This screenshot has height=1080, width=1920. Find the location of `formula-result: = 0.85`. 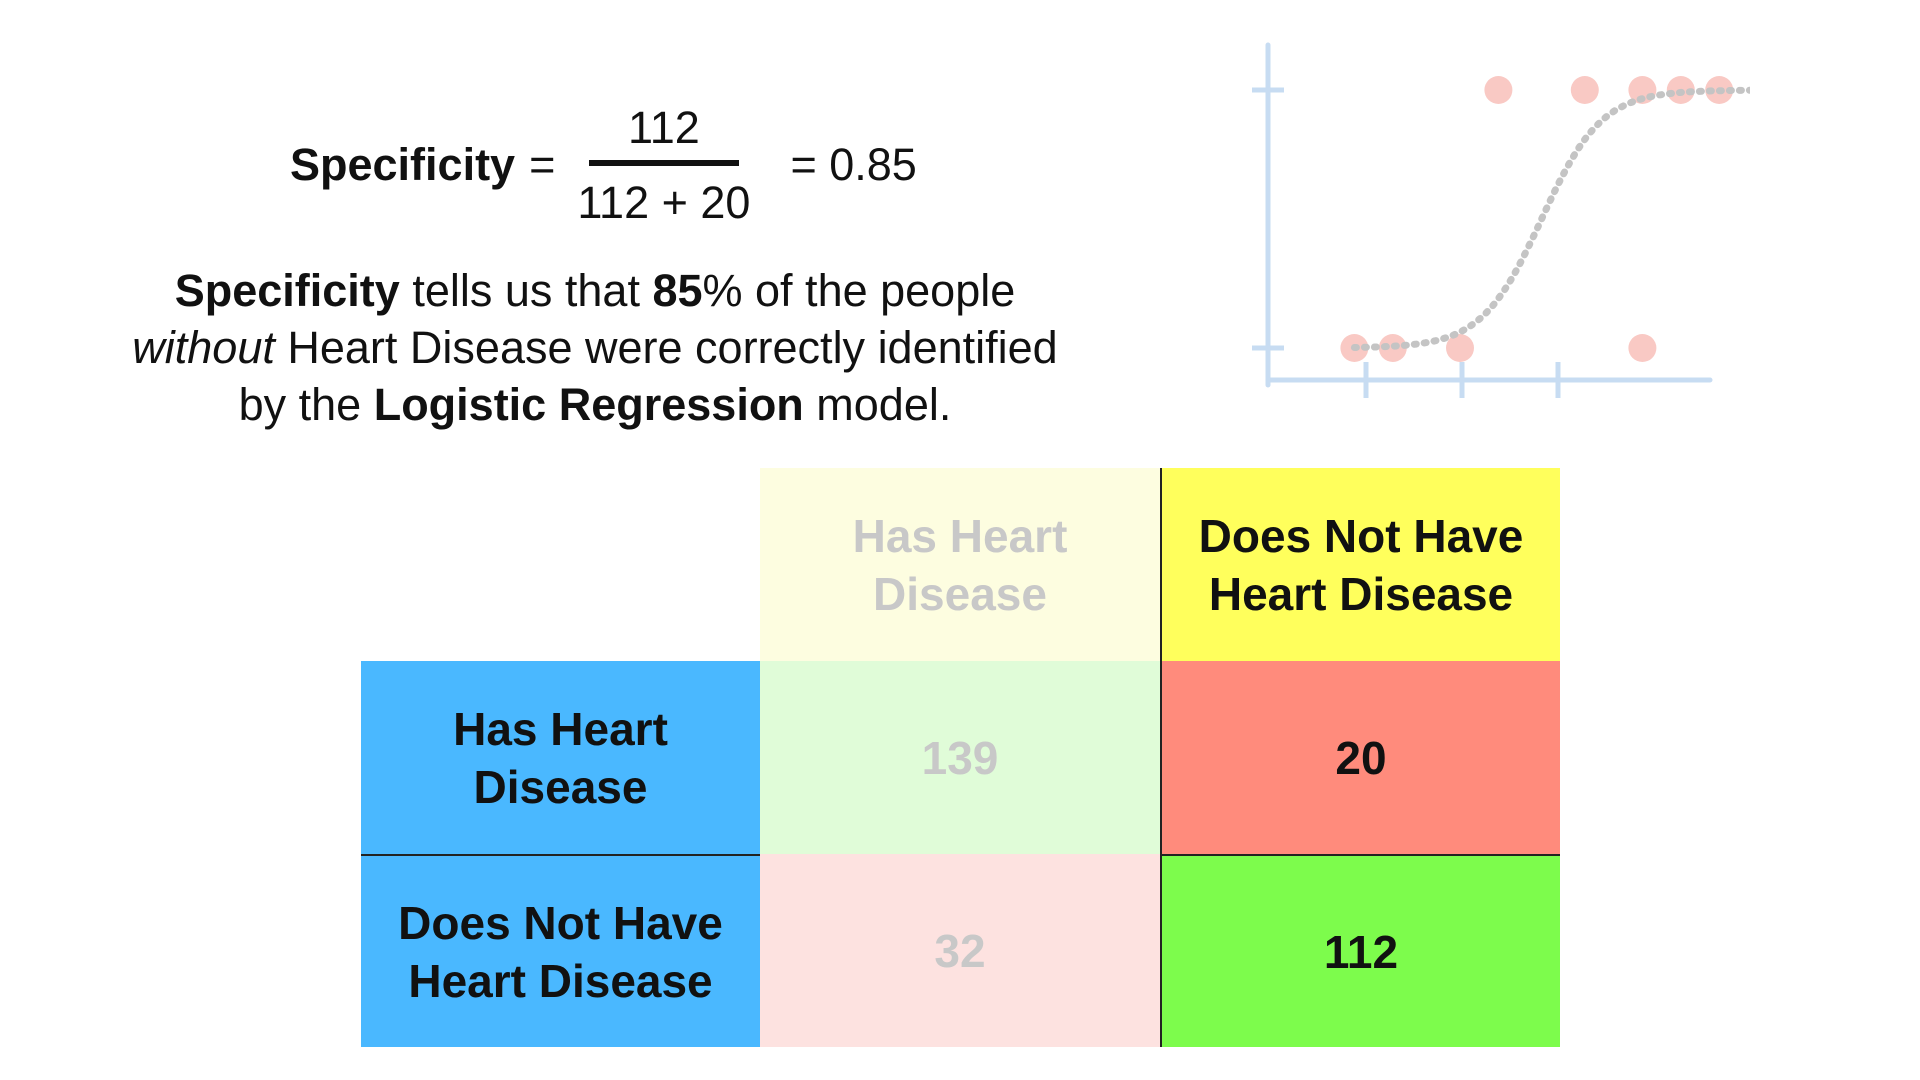

formula-result: = 0.85 is located at coordinates (853, 164).